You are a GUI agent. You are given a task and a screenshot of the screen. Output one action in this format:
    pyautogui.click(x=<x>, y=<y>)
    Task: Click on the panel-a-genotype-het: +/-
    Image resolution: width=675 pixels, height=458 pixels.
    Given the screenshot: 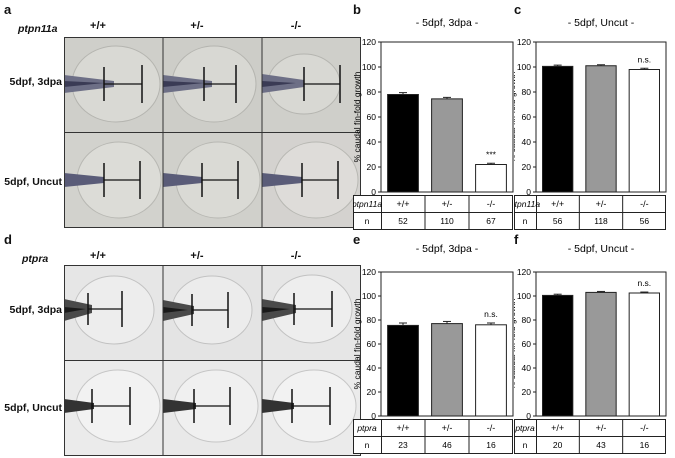 What is the action you would take?
    pyautogui.click(x=197, y=26)
    